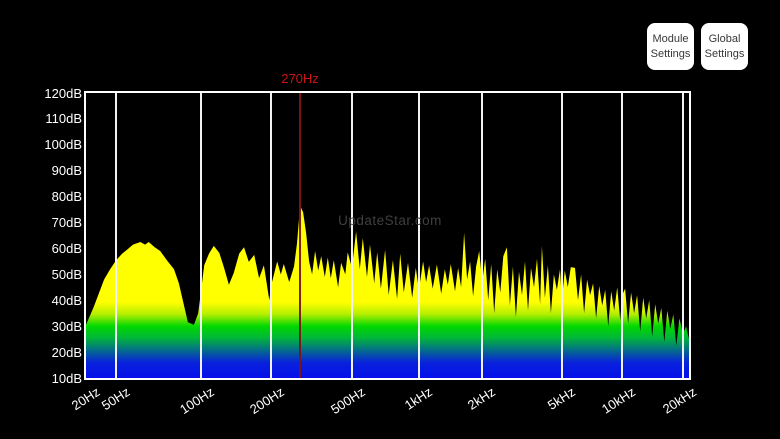 The image size is (780, 439). What do you see at coordinates (619, 400) in the screenshot?
I see `x-axis-tick-label: 10kHz` at bounding box center [619, 400].